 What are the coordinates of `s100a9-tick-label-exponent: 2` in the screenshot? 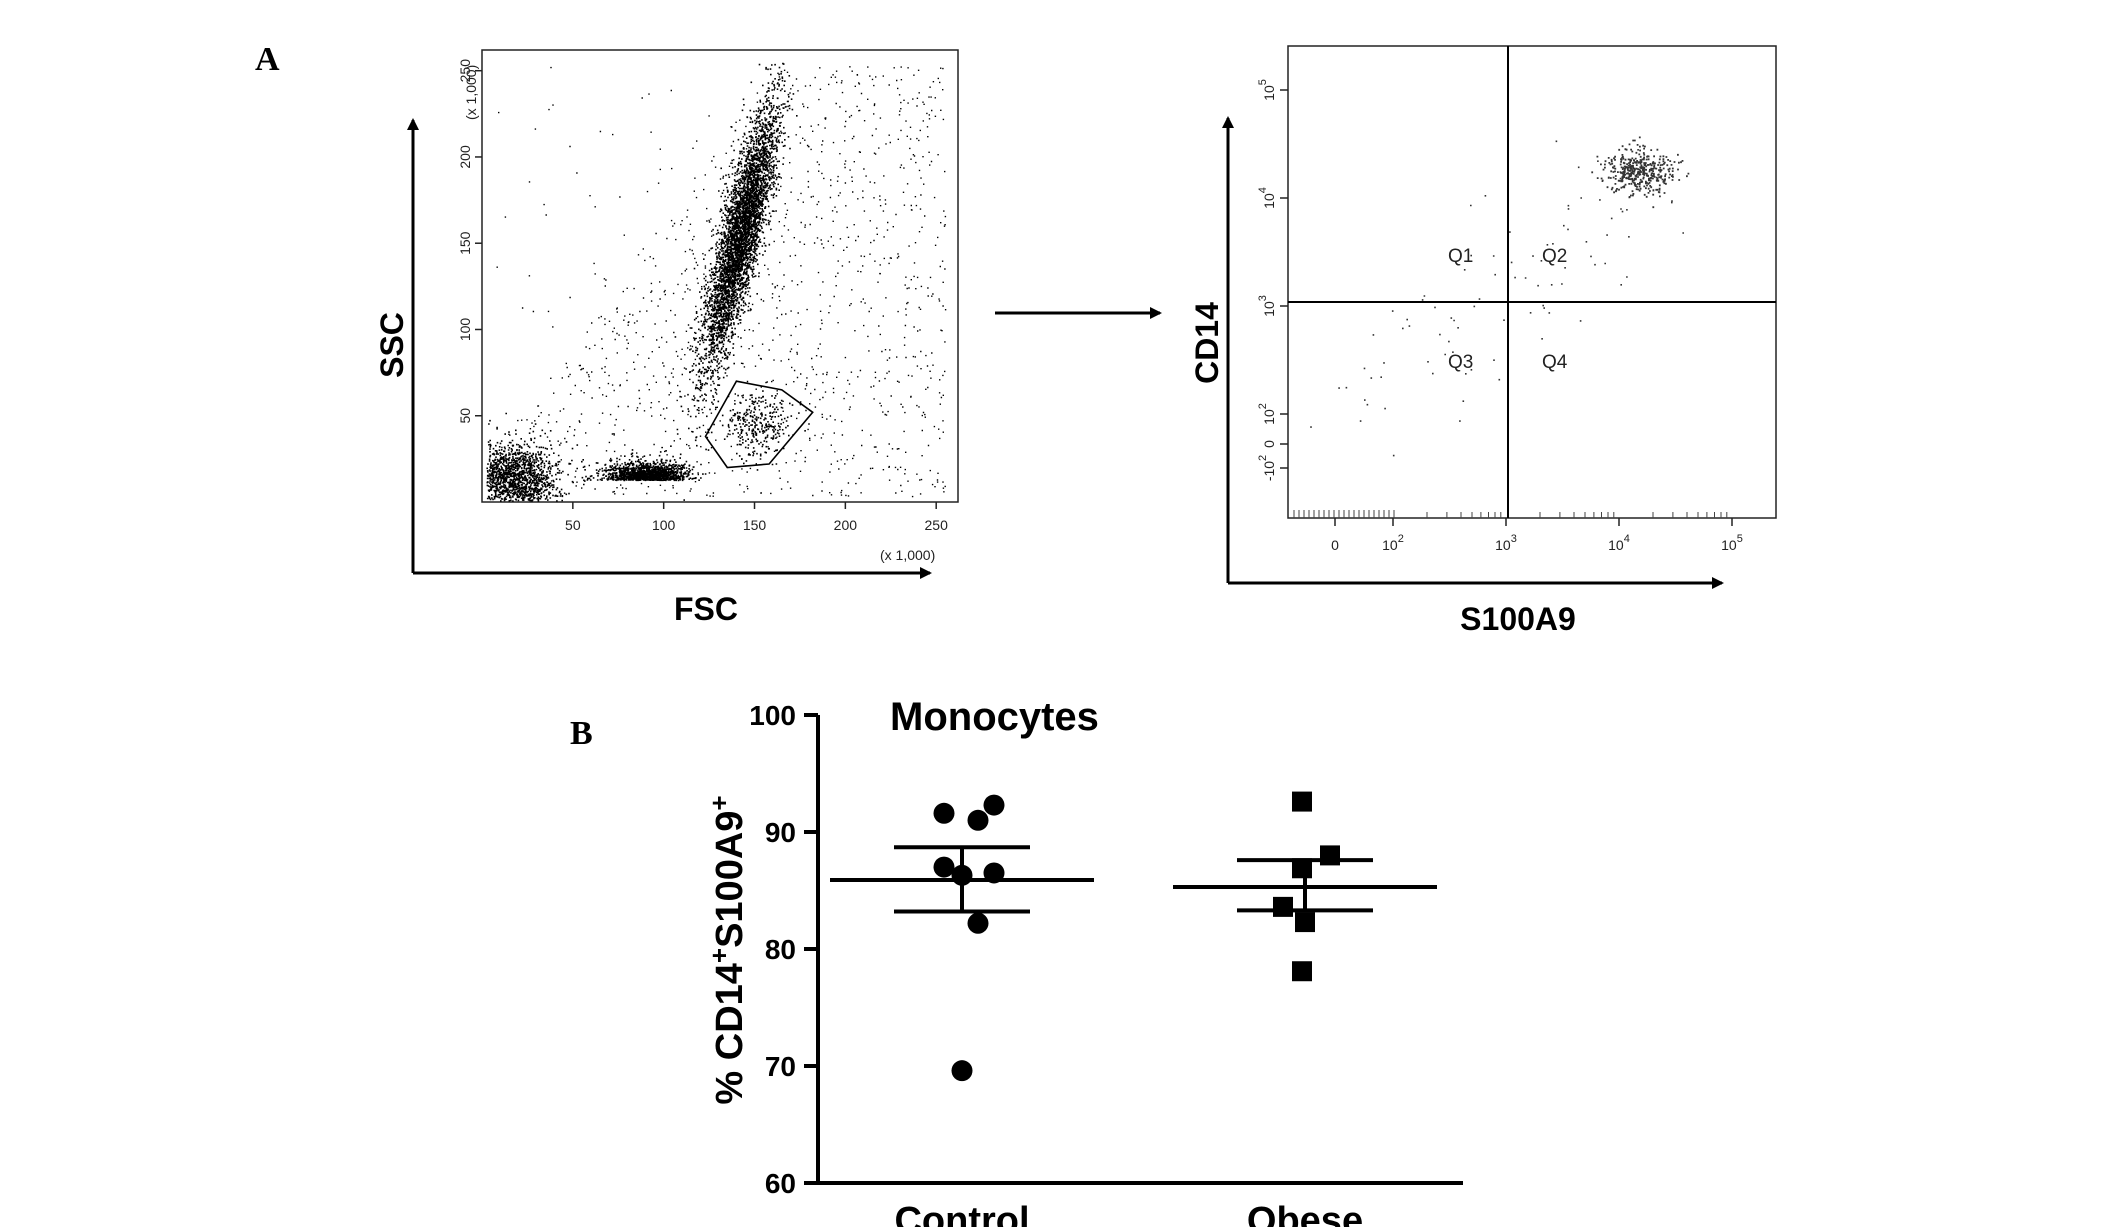 It's located at (1401, 539).